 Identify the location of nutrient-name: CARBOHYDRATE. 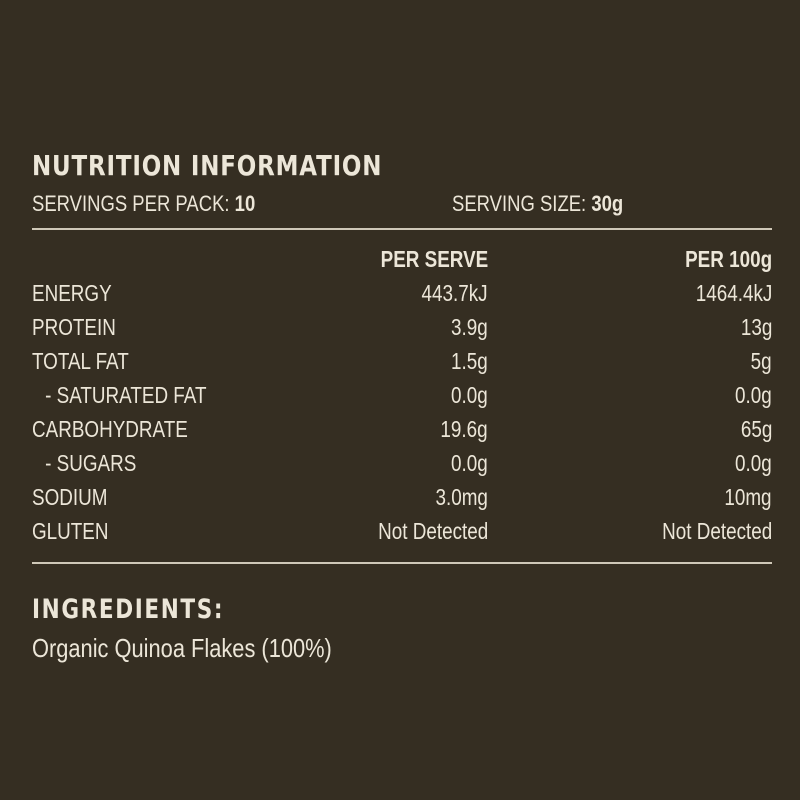
(110, 429).